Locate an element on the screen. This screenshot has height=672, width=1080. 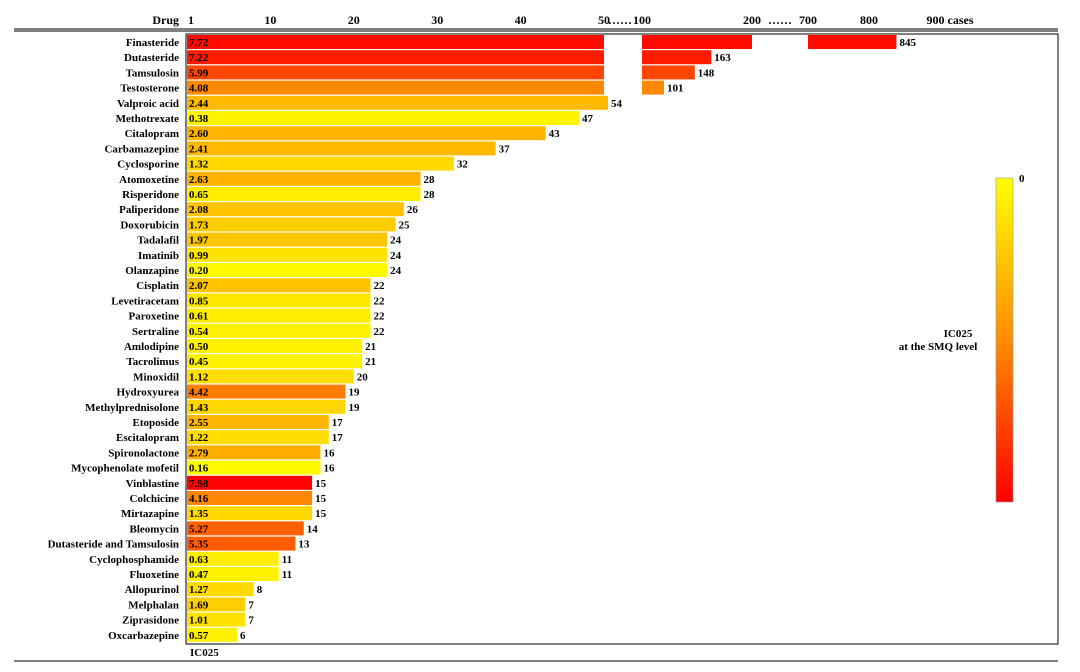
drug-name-label: Melphalan is located at coordinates (153, 605).